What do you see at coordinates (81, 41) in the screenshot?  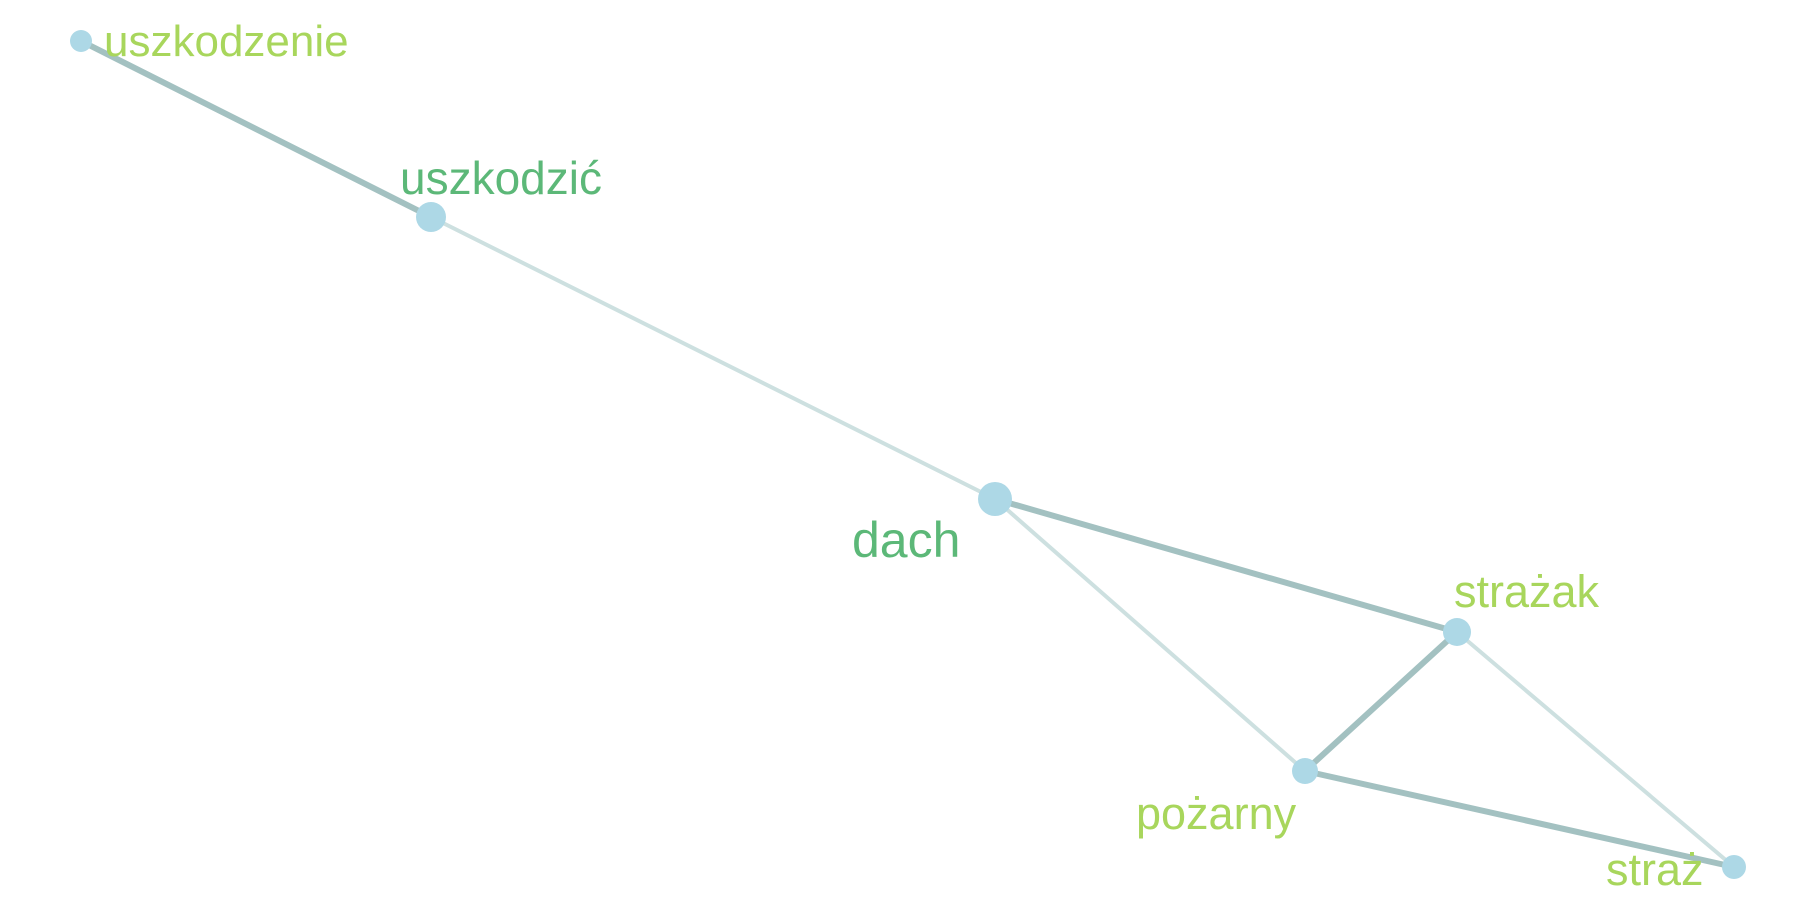 I see `node-uszkodzenie` at bounding box center [81, 41].